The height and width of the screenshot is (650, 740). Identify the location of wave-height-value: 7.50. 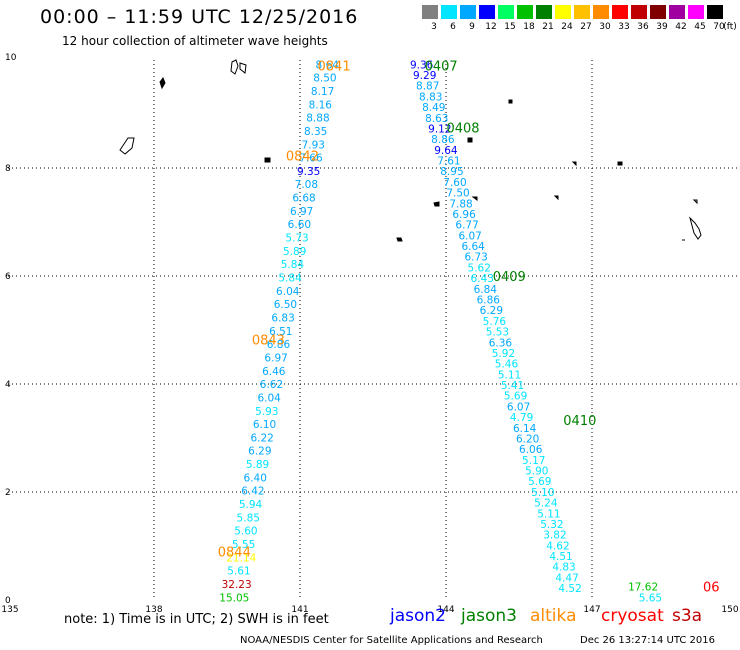
(457, 194).